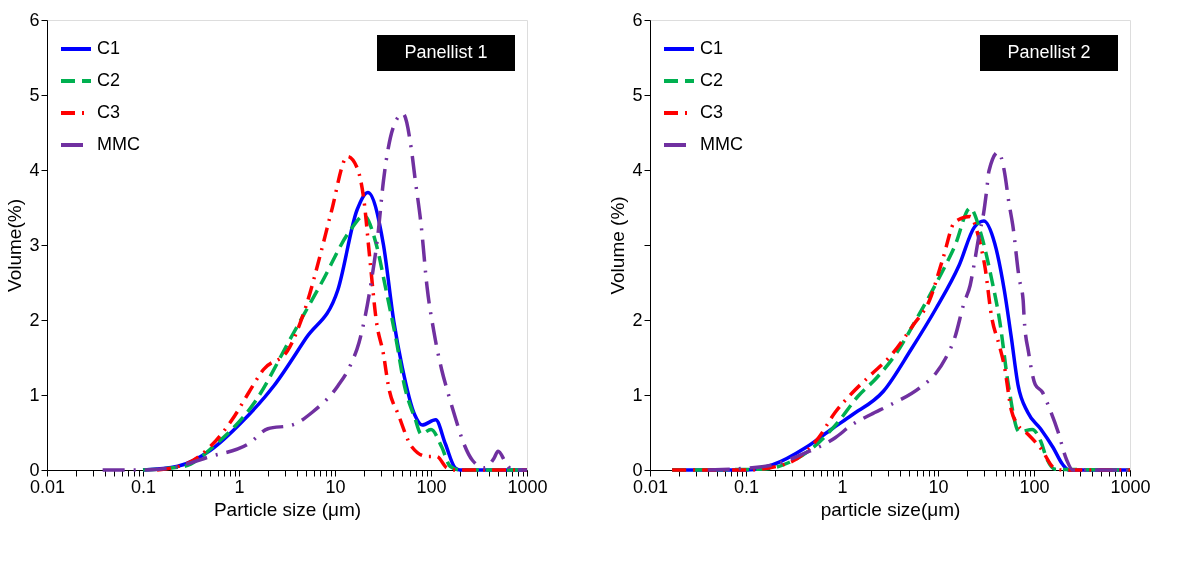 The width and height of the screenshot is (1199, 571). Describe the element at coordinates (287, 509) in the screenshot. I see `x-axis-title: Particle size (μm)` at that location.